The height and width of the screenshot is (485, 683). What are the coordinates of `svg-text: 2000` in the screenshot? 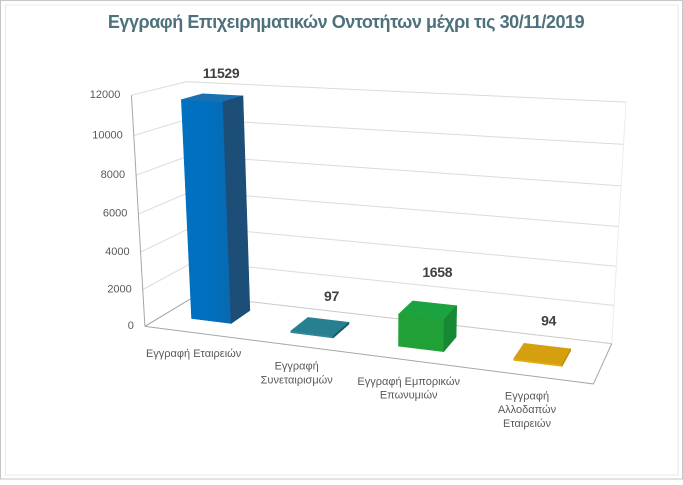 It's located at (119, 289).